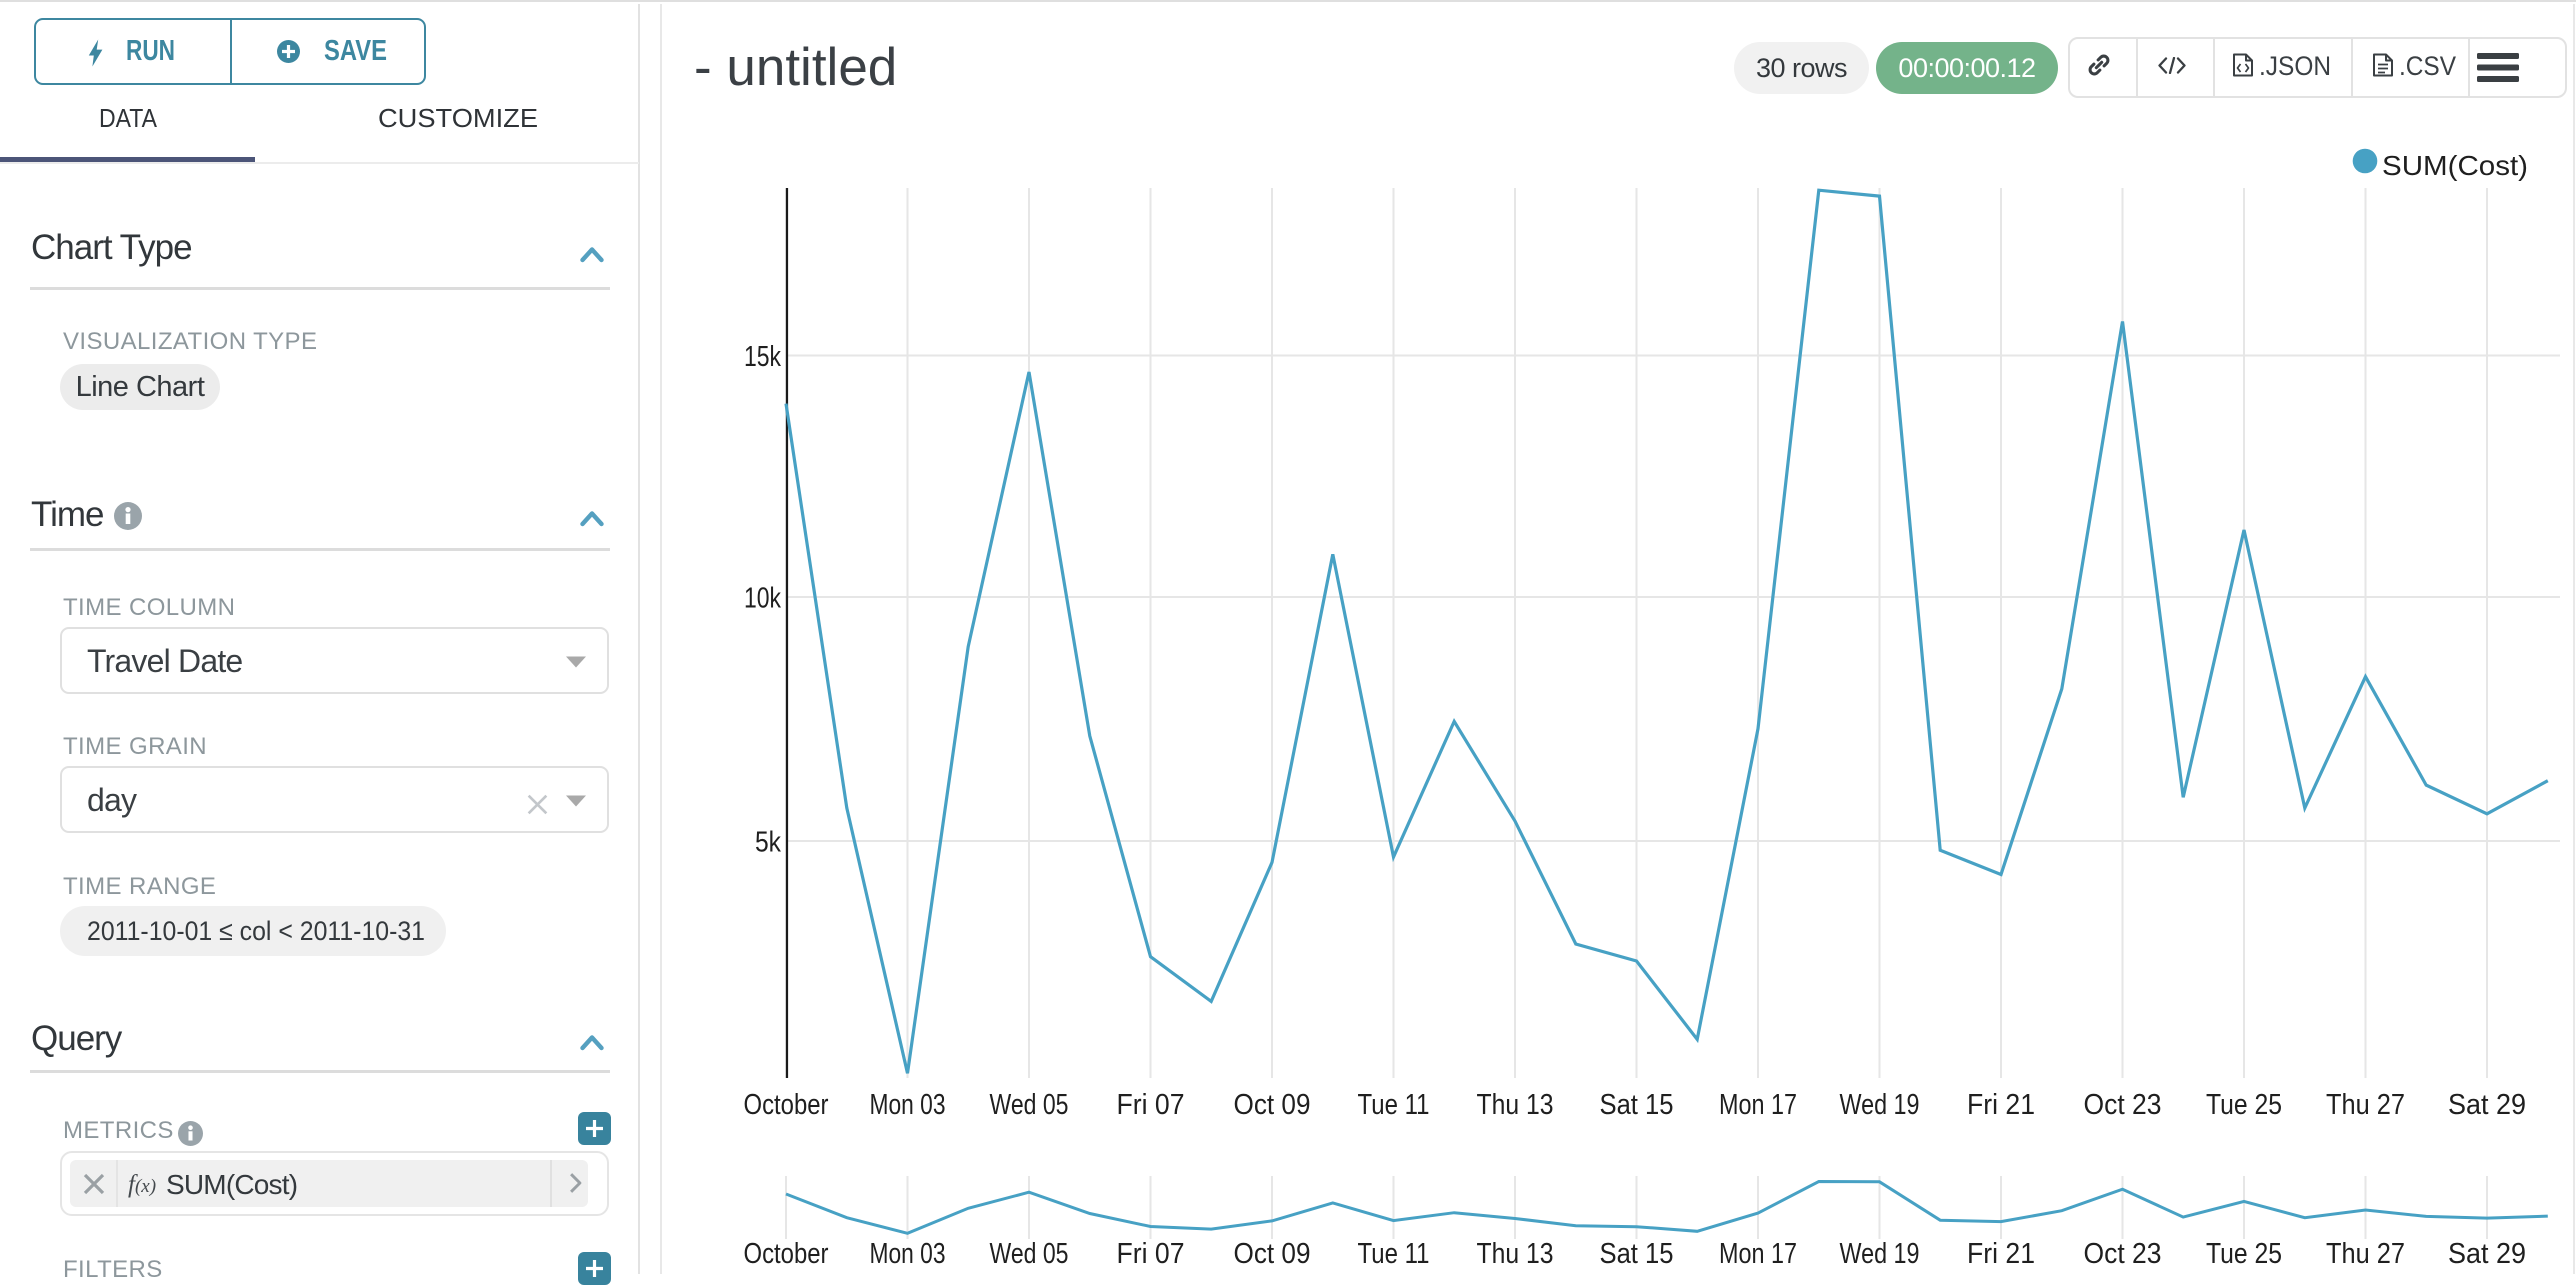 This screenshot has height=1285, width=2576. I want to click on svg-text: DATA, so click(128, 117).